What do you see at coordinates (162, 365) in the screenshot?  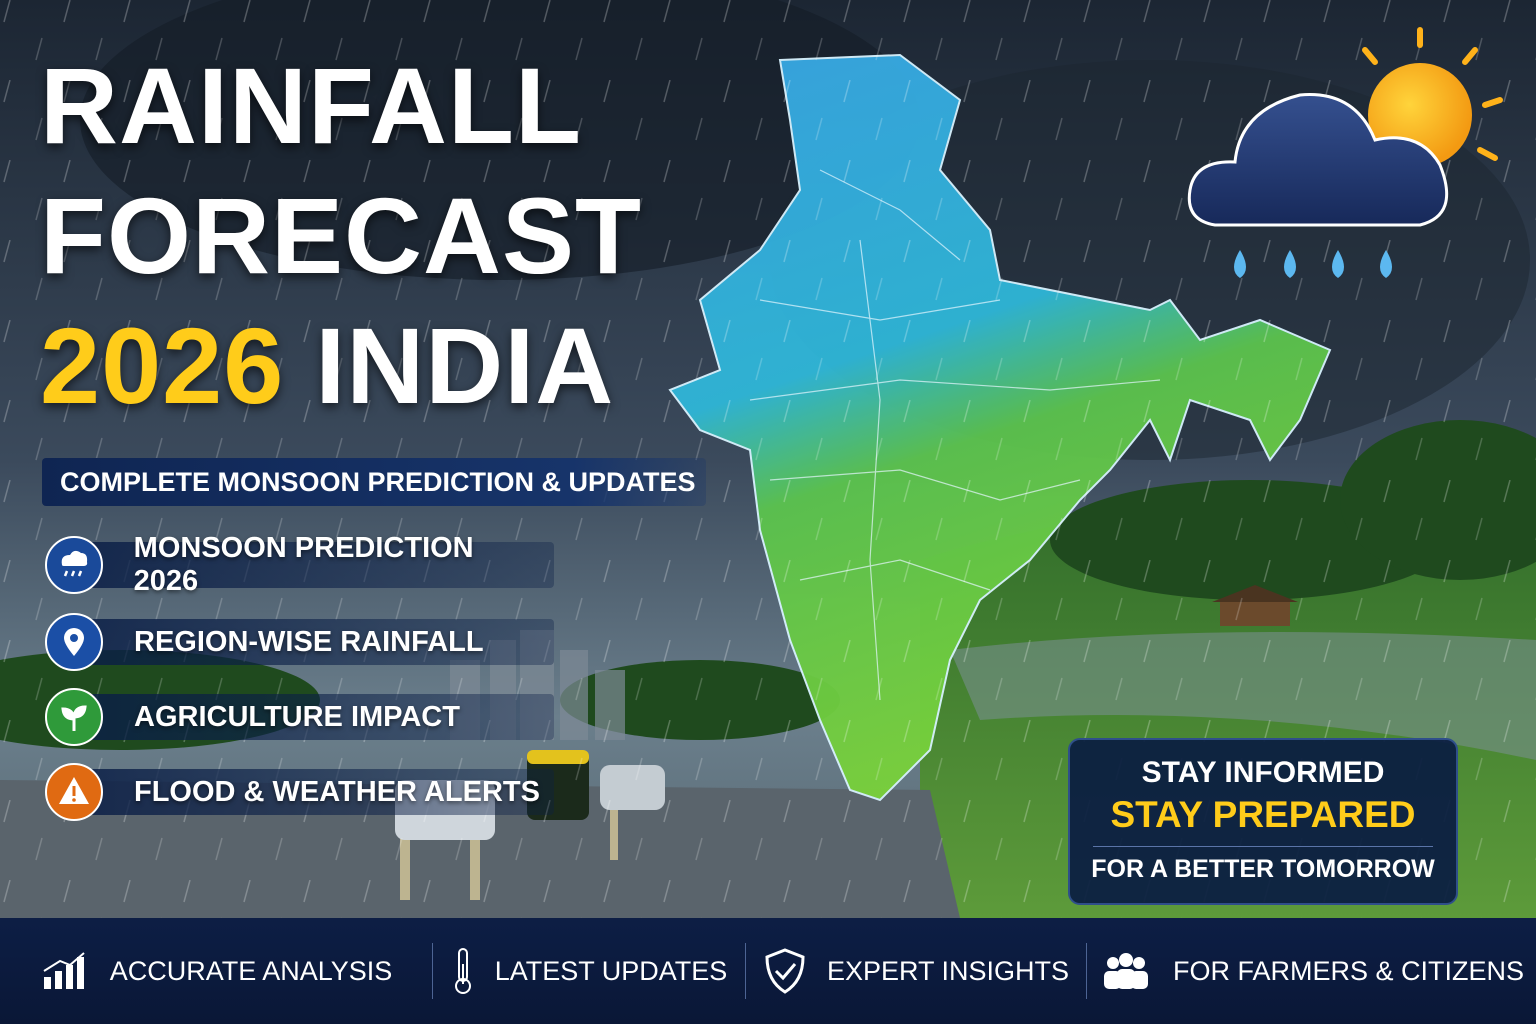 I see `title-year: 2026` at bounding box center [162, 365].